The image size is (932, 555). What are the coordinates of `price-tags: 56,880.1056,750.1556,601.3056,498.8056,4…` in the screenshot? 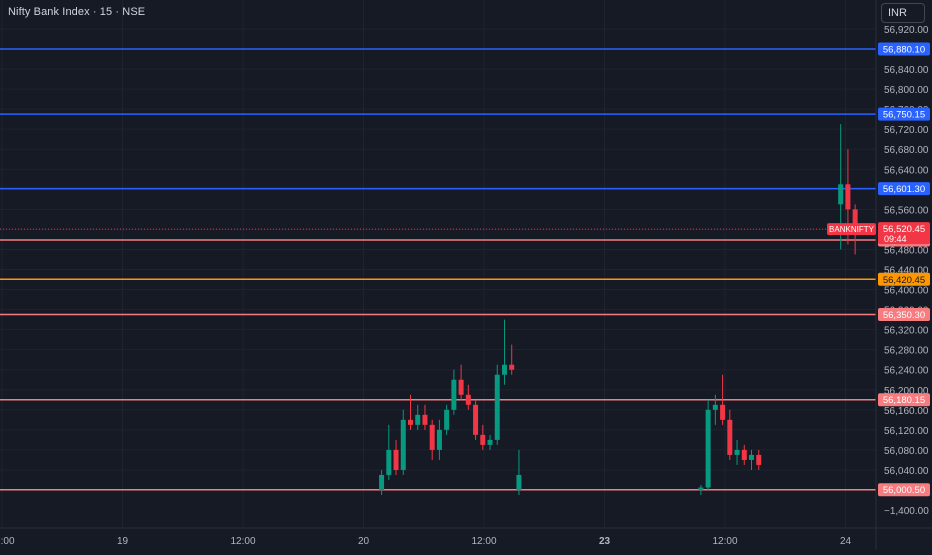 It's located at (878, 269).